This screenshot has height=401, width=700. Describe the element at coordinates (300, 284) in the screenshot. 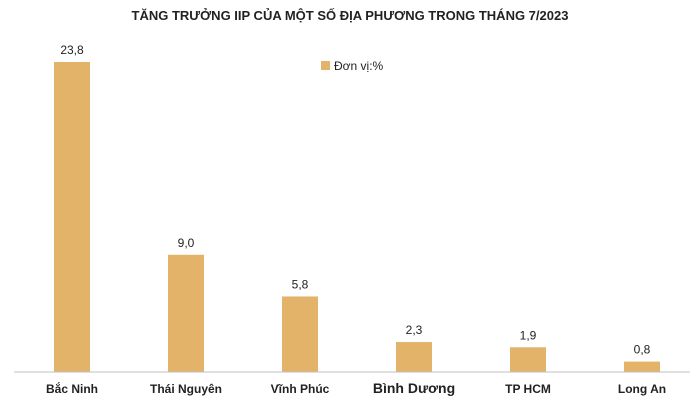

I see `data-label-2: 5,8` at that location.